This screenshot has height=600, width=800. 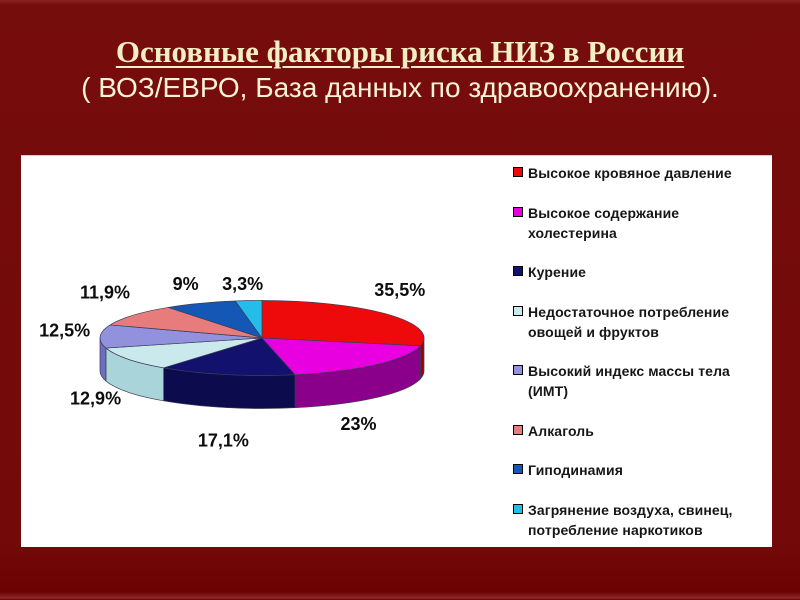 What do you see at coordinates (575, 470) in the screenshot?
I see `legend-label: Гиподинамия` at bounding box center [575, 470].